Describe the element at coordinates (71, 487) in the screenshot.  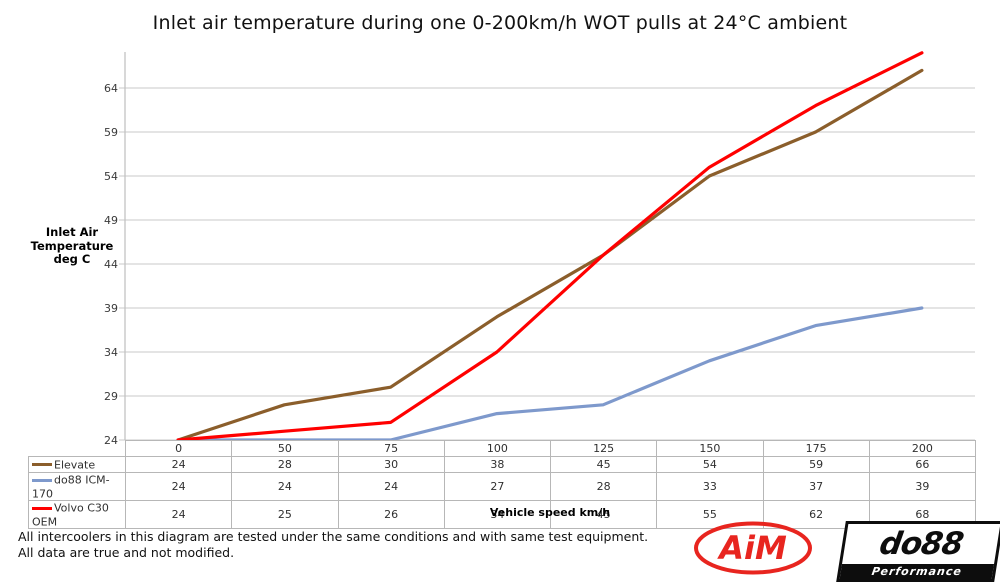
I see `legend-series-name: do88 ICM-170` at that location.